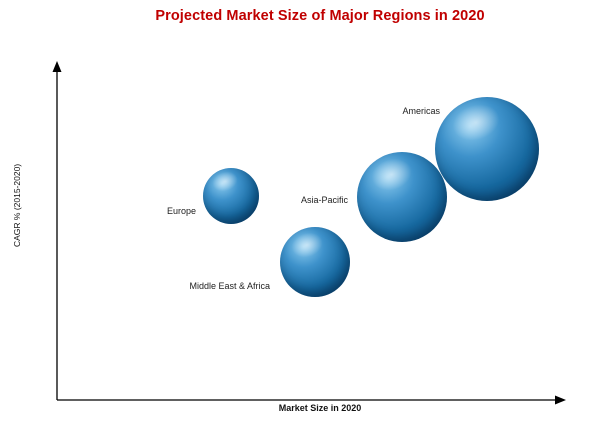 Image resolution: width=600 pixels, height=421 pixels. I want to click on y-axis-arrow-icon, so click(57, 66).